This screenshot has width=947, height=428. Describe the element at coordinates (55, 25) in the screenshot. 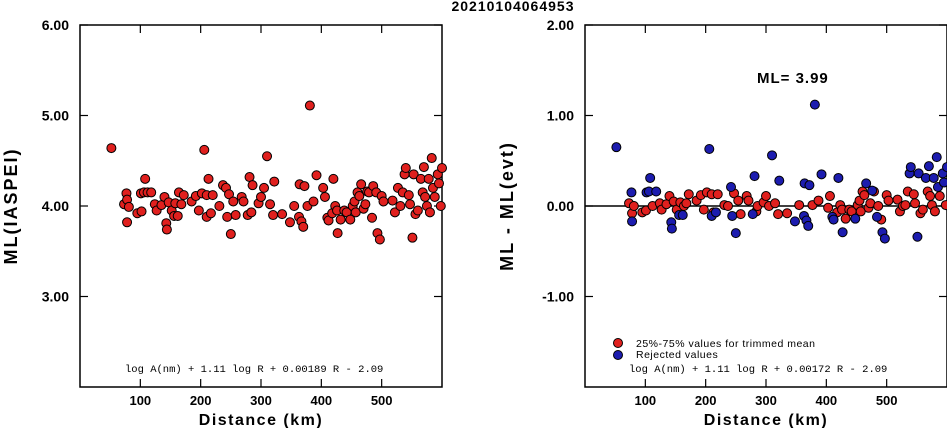

I see `y-tick-label: 6.00` at that location.